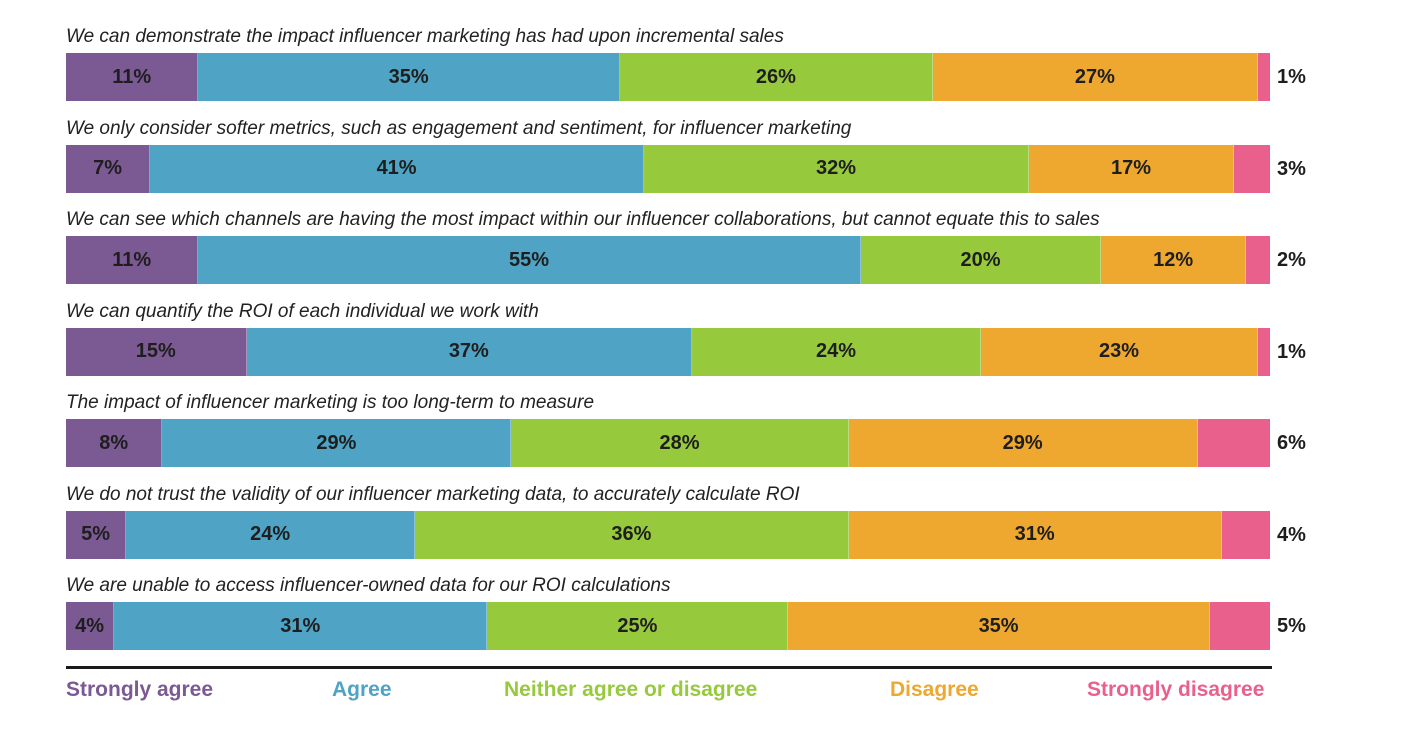 The image size is (1402, 735). I want to click on data-label-outside: 6%, so click(1291, 443).